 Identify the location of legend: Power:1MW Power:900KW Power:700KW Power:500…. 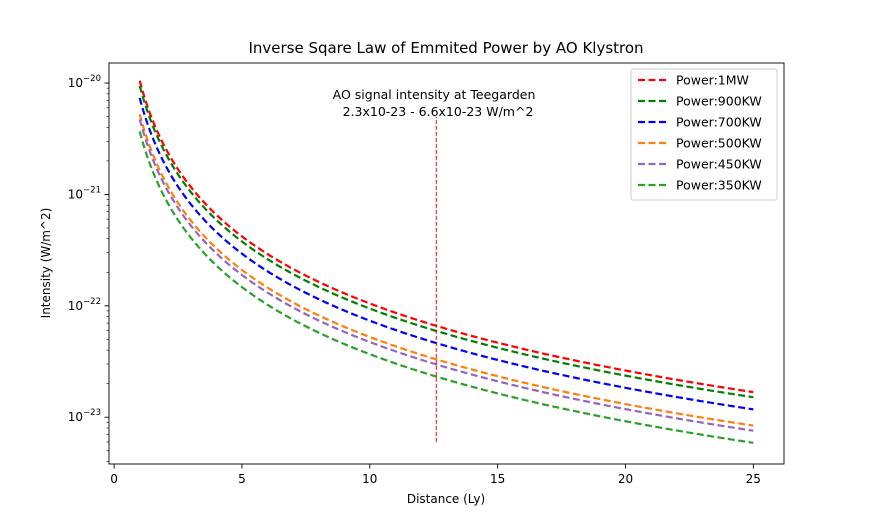
(704, 134).